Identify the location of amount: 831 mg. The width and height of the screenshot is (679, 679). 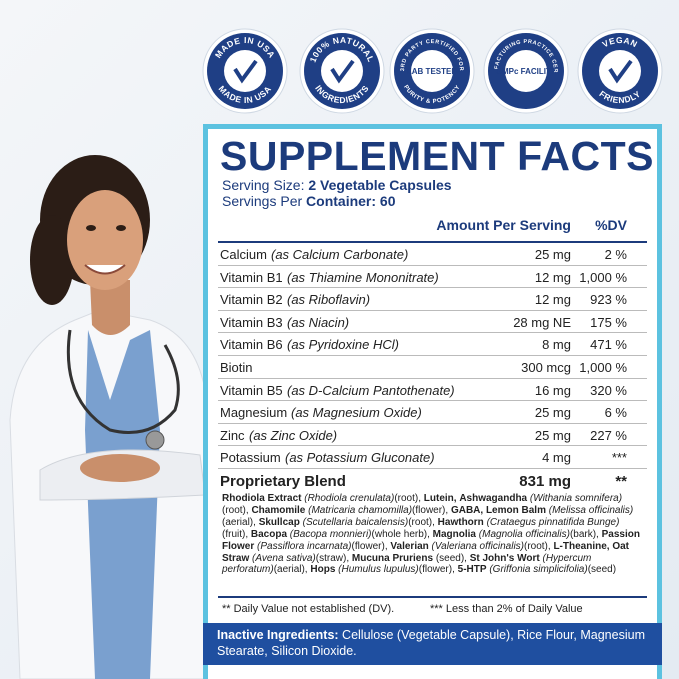
(545, 481).